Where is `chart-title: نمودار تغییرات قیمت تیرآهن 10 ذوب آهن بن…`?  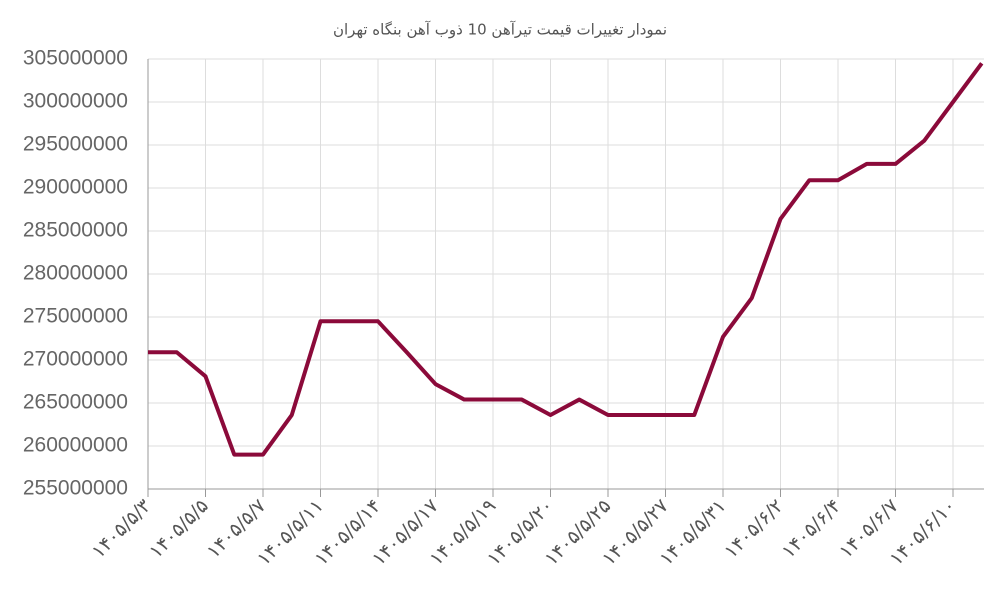 chart-title: نمودار تغییرات قیمت تیرآهن 10 ذوب آهن بن… is located at coordinates (500, 30).